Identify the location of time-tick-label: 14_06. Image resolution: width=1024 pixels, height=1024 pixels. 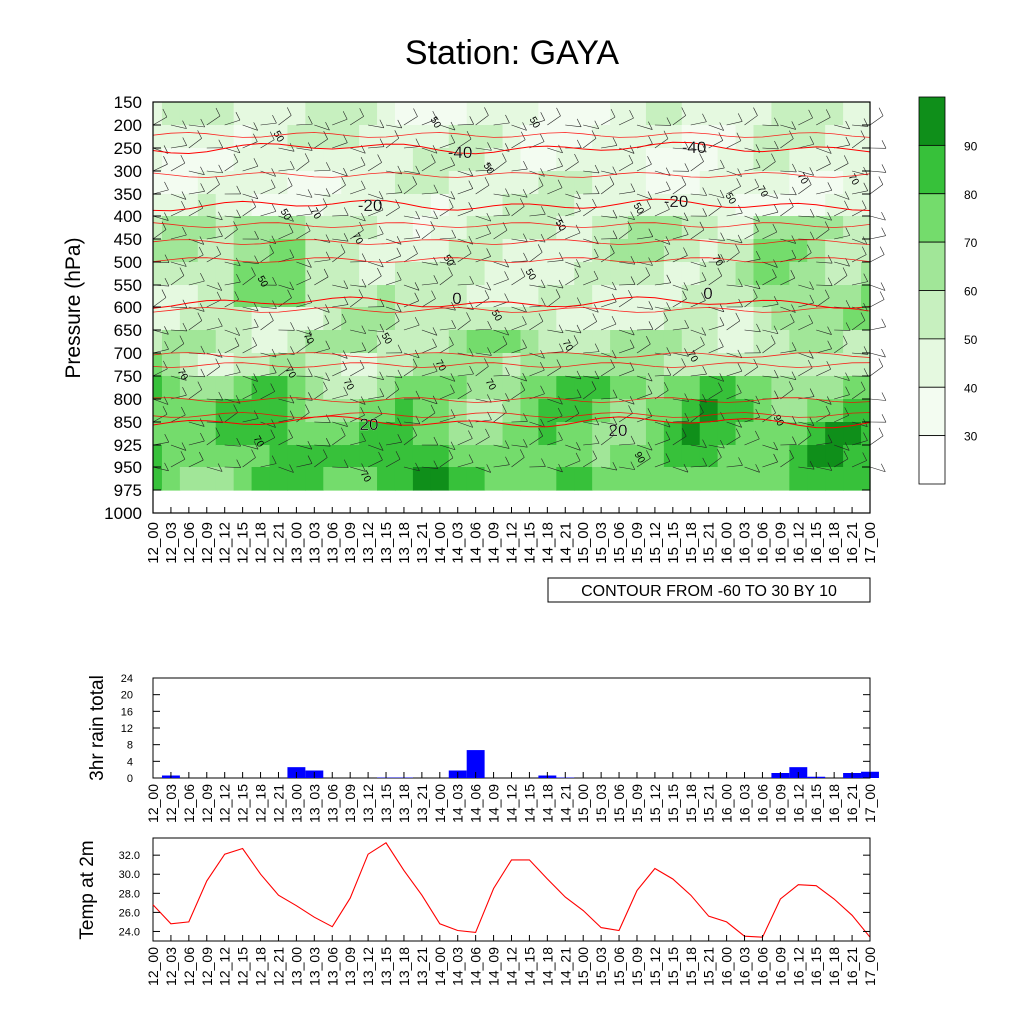
(476, 543).